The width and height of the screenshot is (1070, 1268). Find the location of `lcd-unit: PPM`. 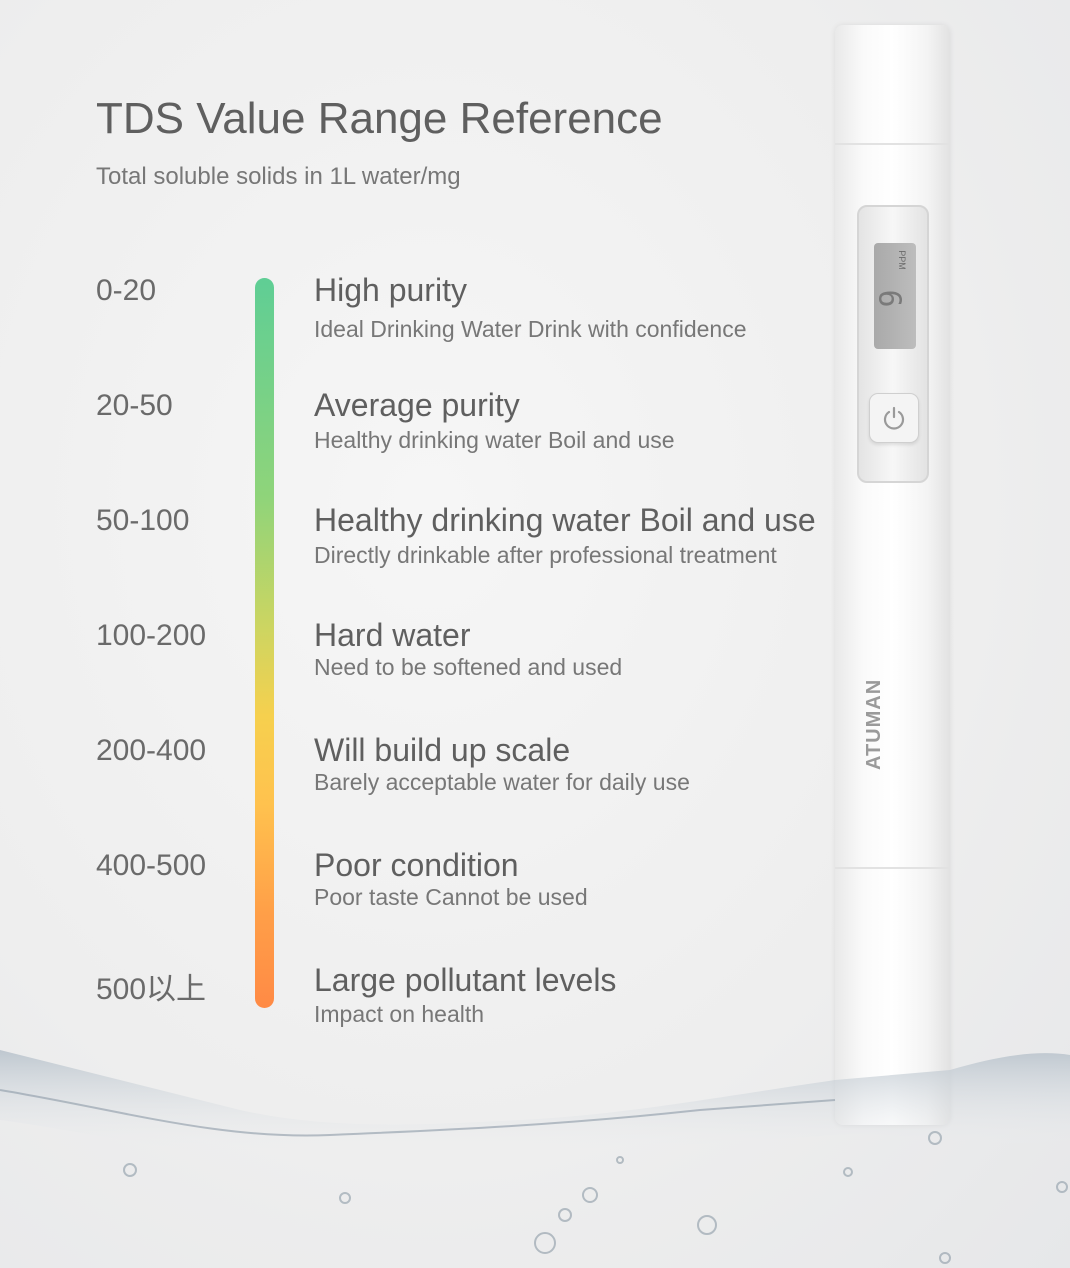

lcd-unit: PPM is located at coordinates (901, 260).